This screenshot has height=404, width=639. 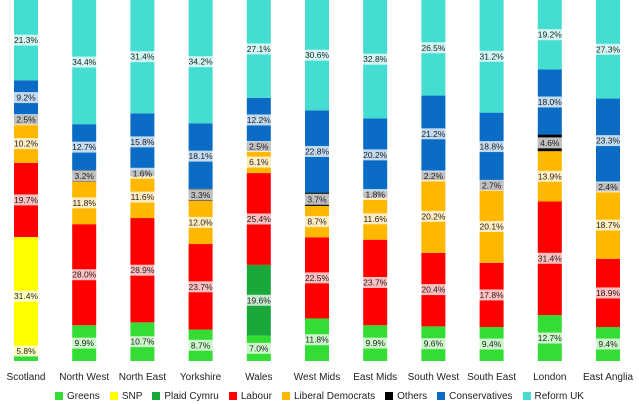 What do you see at coordinates (376, 195) in the screenshot?
I see `data-label-east-mids-others: 1.8%` at bounding box center [376, 195].